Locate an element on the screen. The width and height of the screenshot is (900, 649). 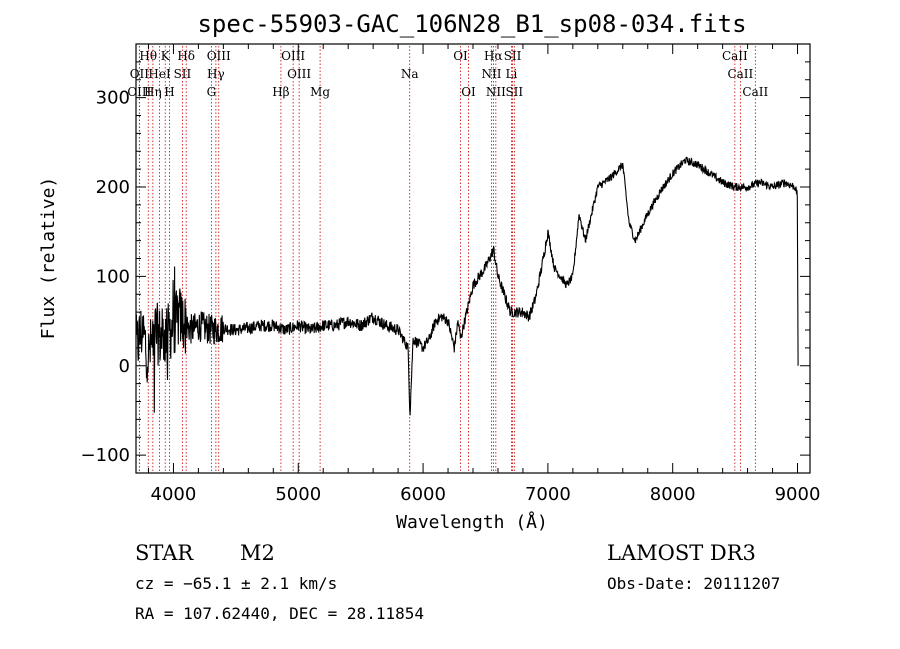
spectral-line-label: K is located at coordinates (166, 56).